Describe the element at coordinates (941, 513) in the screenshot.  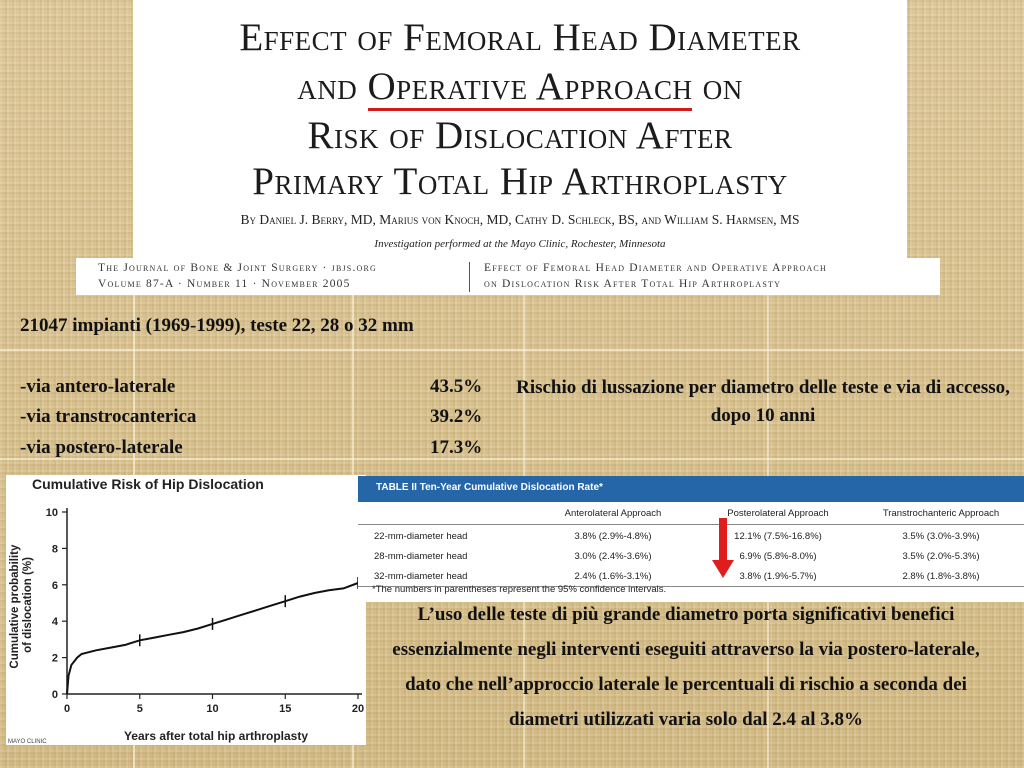
I see `table-column-header: Transtrochanteric Approach` at that location.